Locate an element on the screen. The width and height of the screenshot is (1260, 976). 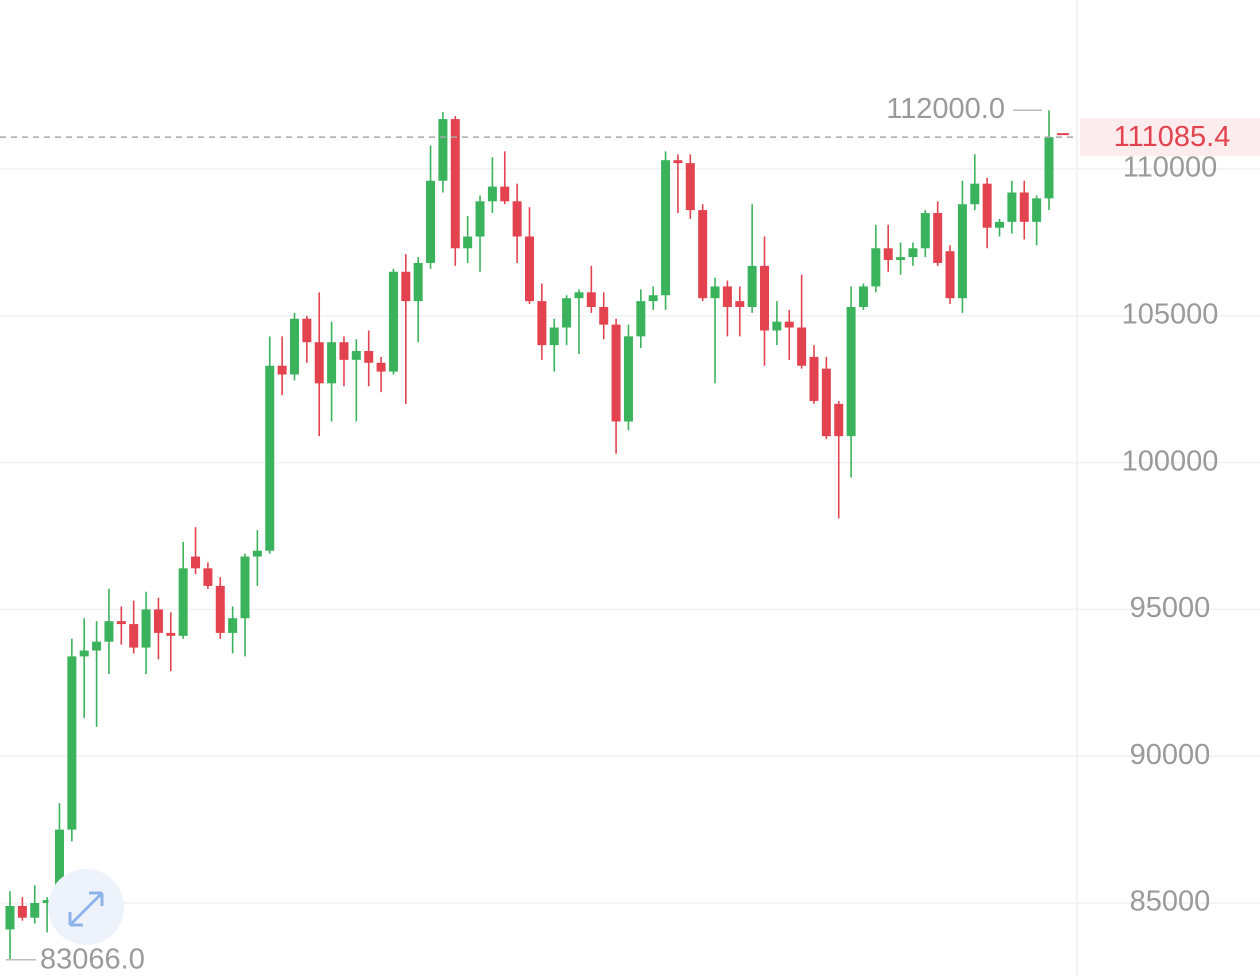
max-label: 112000.0 is located at coordinates (945, 109).